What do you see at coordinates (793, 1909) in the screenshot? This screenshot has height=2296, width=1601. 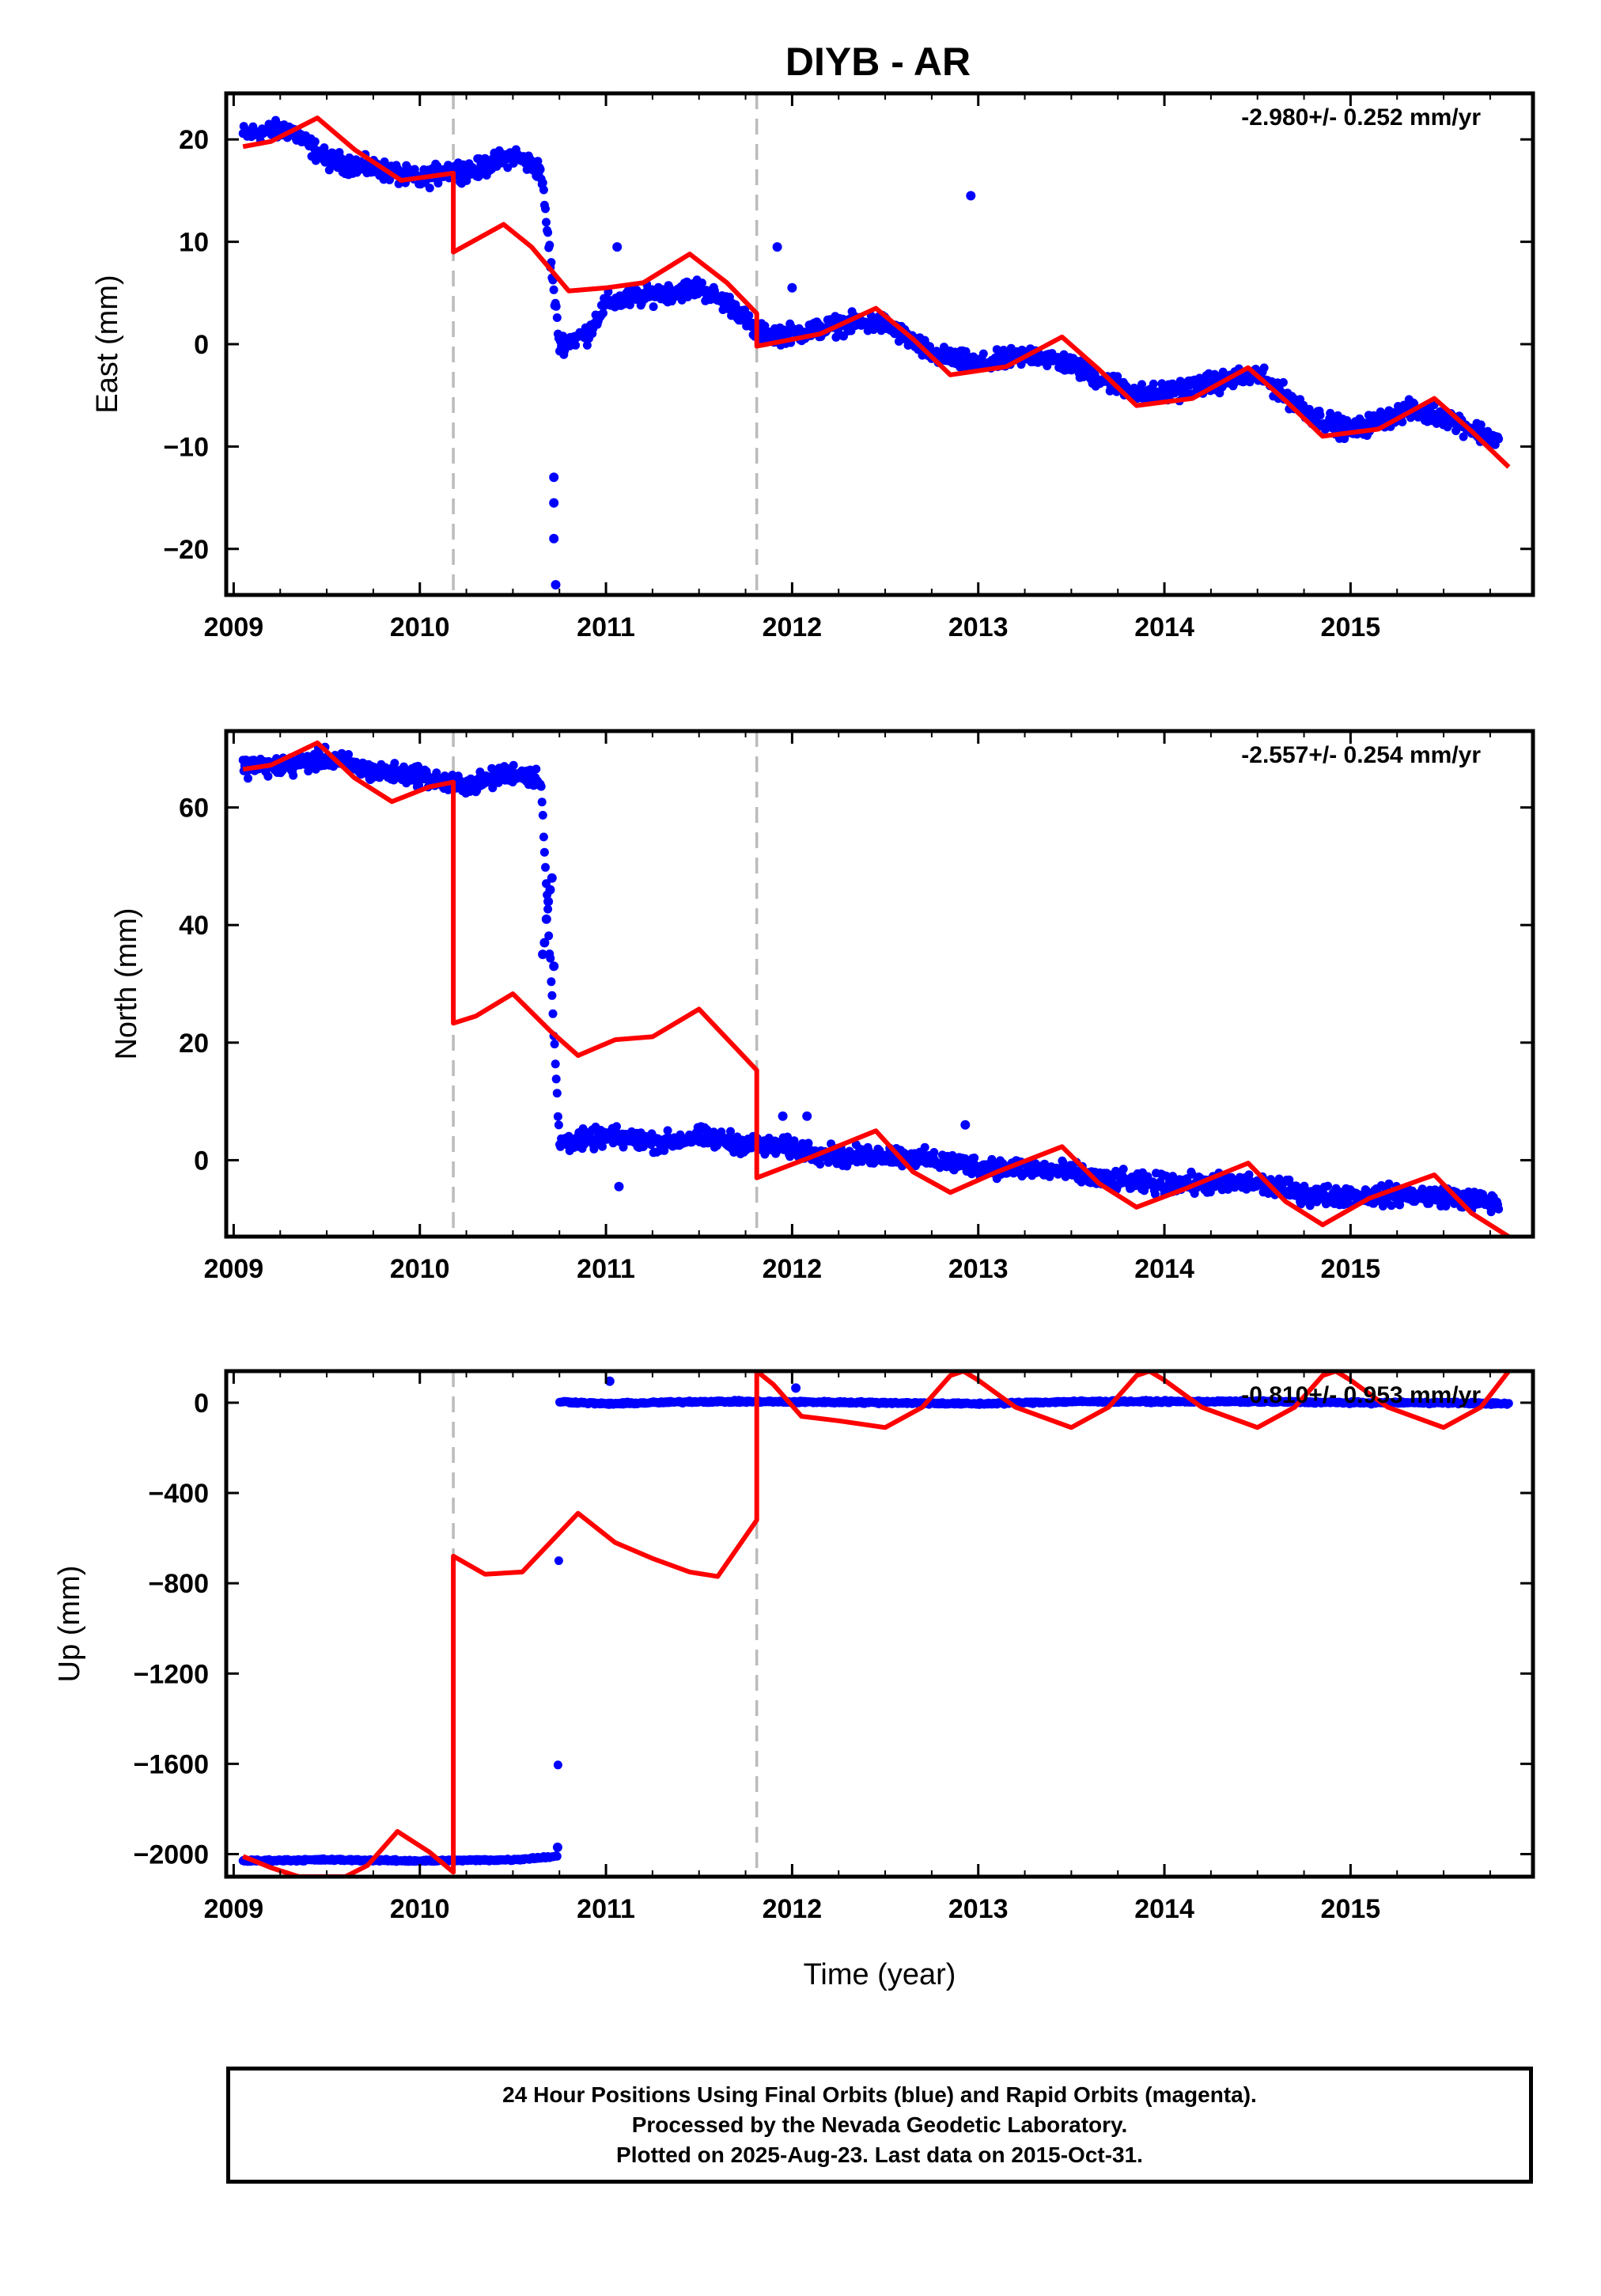 I see `panel-up-x-tick-label: 2012` at bounding box center [793, 1909].